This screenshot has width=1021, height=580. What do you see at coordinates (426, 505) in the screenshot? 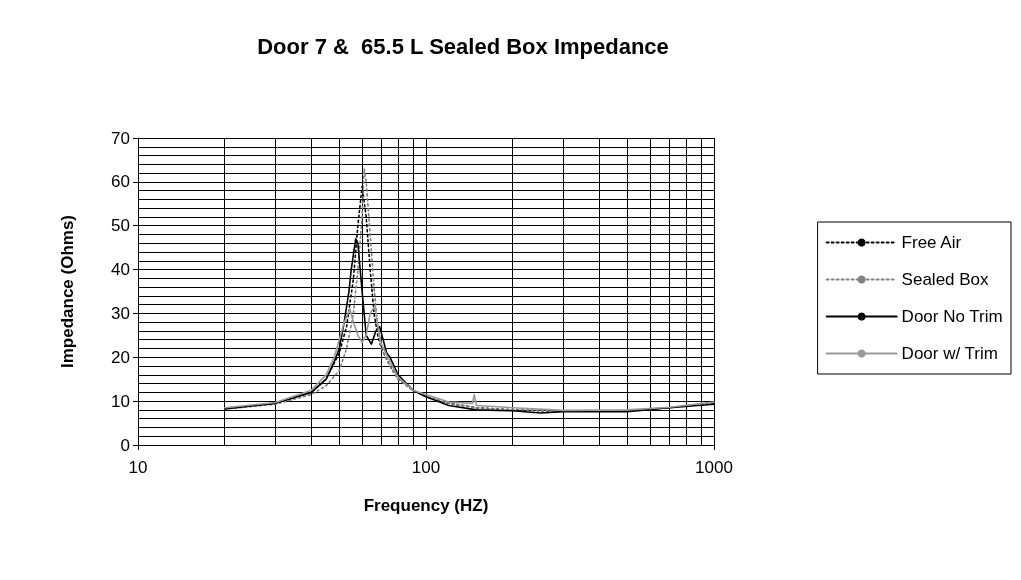
I see `x-axis-title: Frequency (HZ)` at bounding box center [426, 505].